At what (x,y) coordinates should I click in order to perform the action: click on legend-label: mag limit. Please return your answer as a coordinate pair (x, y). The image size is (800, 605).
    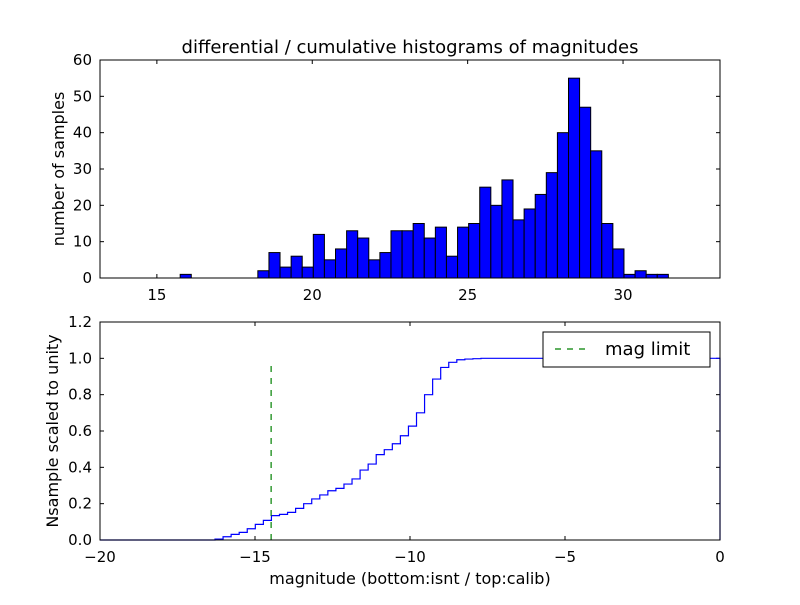
    Looking at the image, I should click on (647, 349).